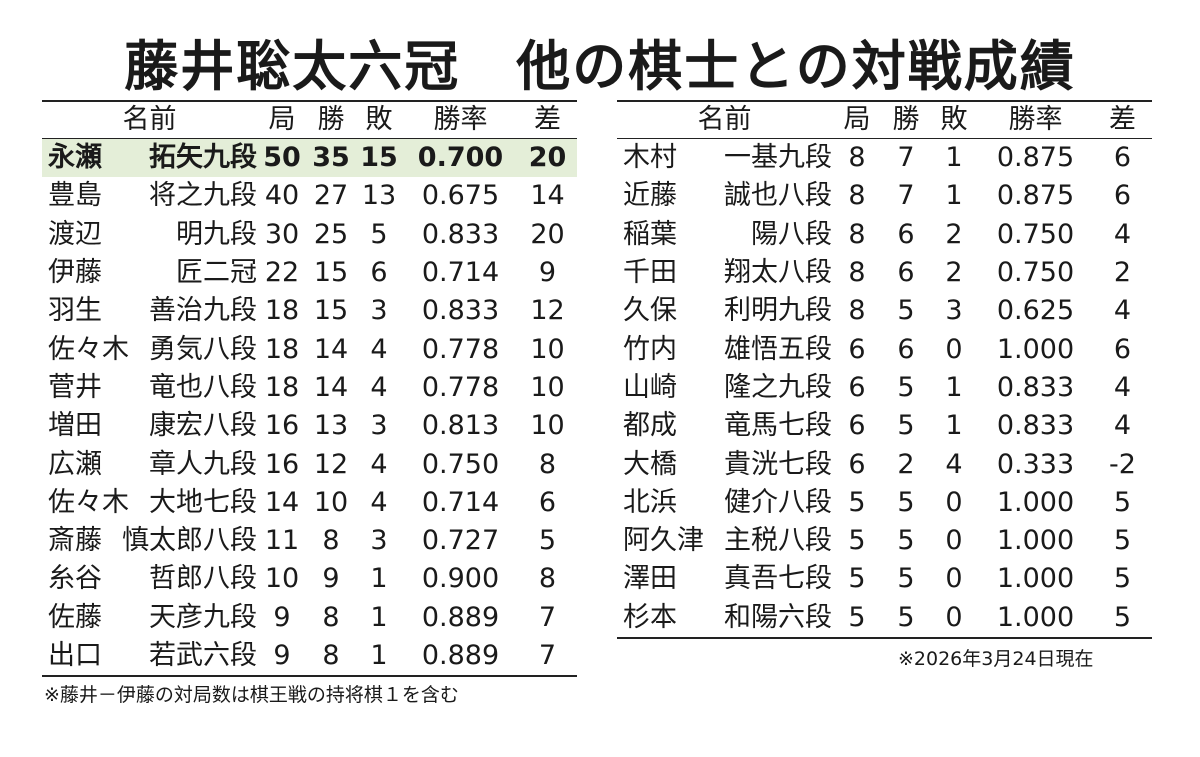 Image resolution: width=1200 pixels, height=757 pixels. What do you see at coordinates (203, 196) in the screenshot?
I see `player-given-name-rank: 将之九段` at bounding box center [203, 196].